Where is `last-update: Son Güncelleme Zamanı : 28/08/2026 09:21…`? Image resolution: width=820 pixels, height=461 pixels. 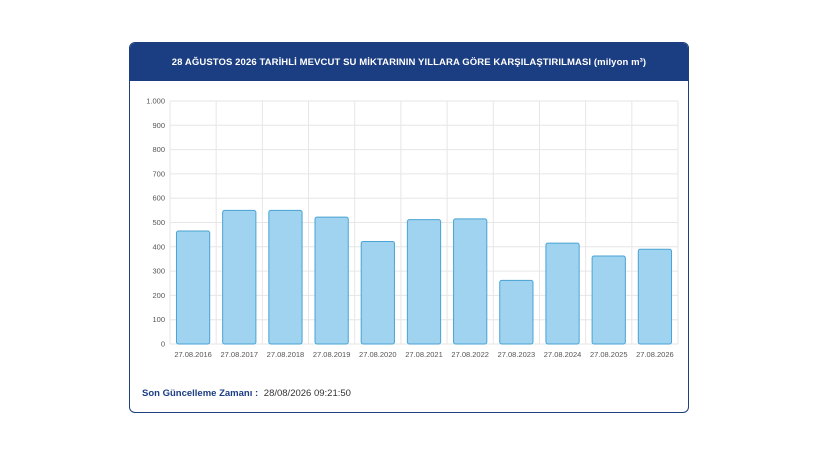
last-update: Son Güncelleme Zamanı : 28/08/2026 09:21… is located at coordinates (246, 393).